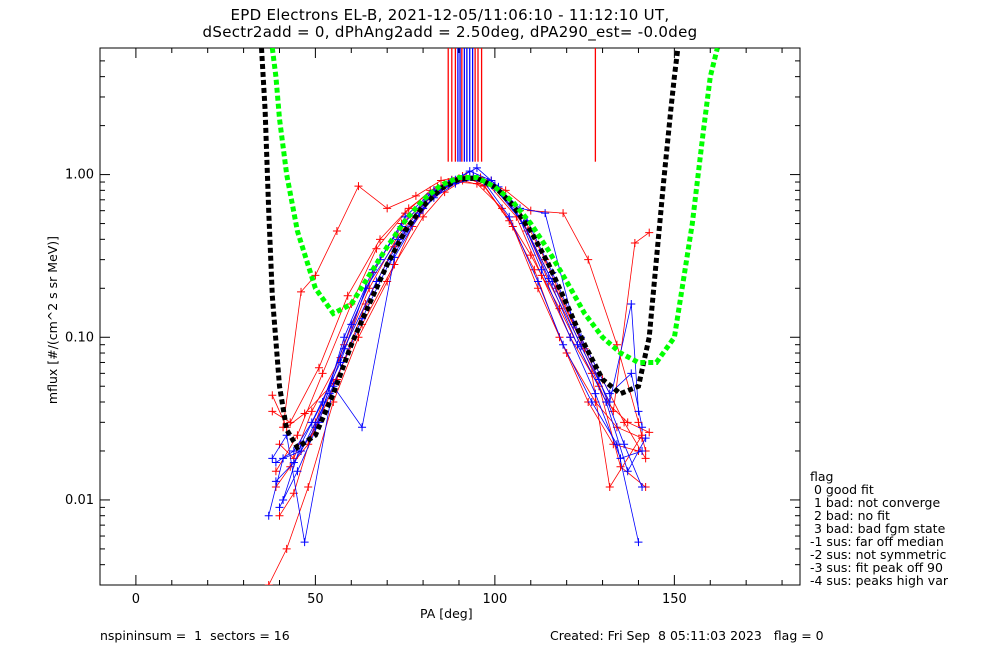 Image resolution: width=1000 pixels, height=650 pixels. What do you see at coordinates (822, 476) in the screenshot?
I see `legend-title: flag` at bounding box center [822, 476].